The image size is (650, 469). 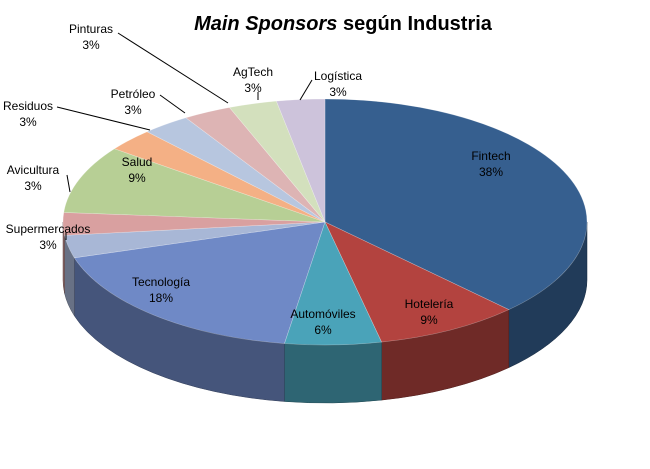 What do you see at coordinates (333, 372) in the screenshot?
I see `slice-side-automoviles` at bounding box center [333, 372].